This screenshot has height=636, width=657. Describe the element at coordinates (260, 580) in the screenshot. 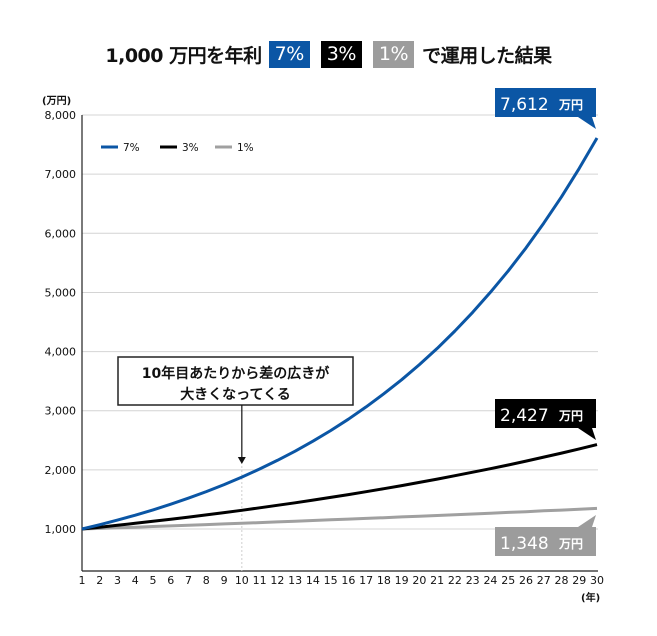

I see `x-tick-label: 11` at that location.